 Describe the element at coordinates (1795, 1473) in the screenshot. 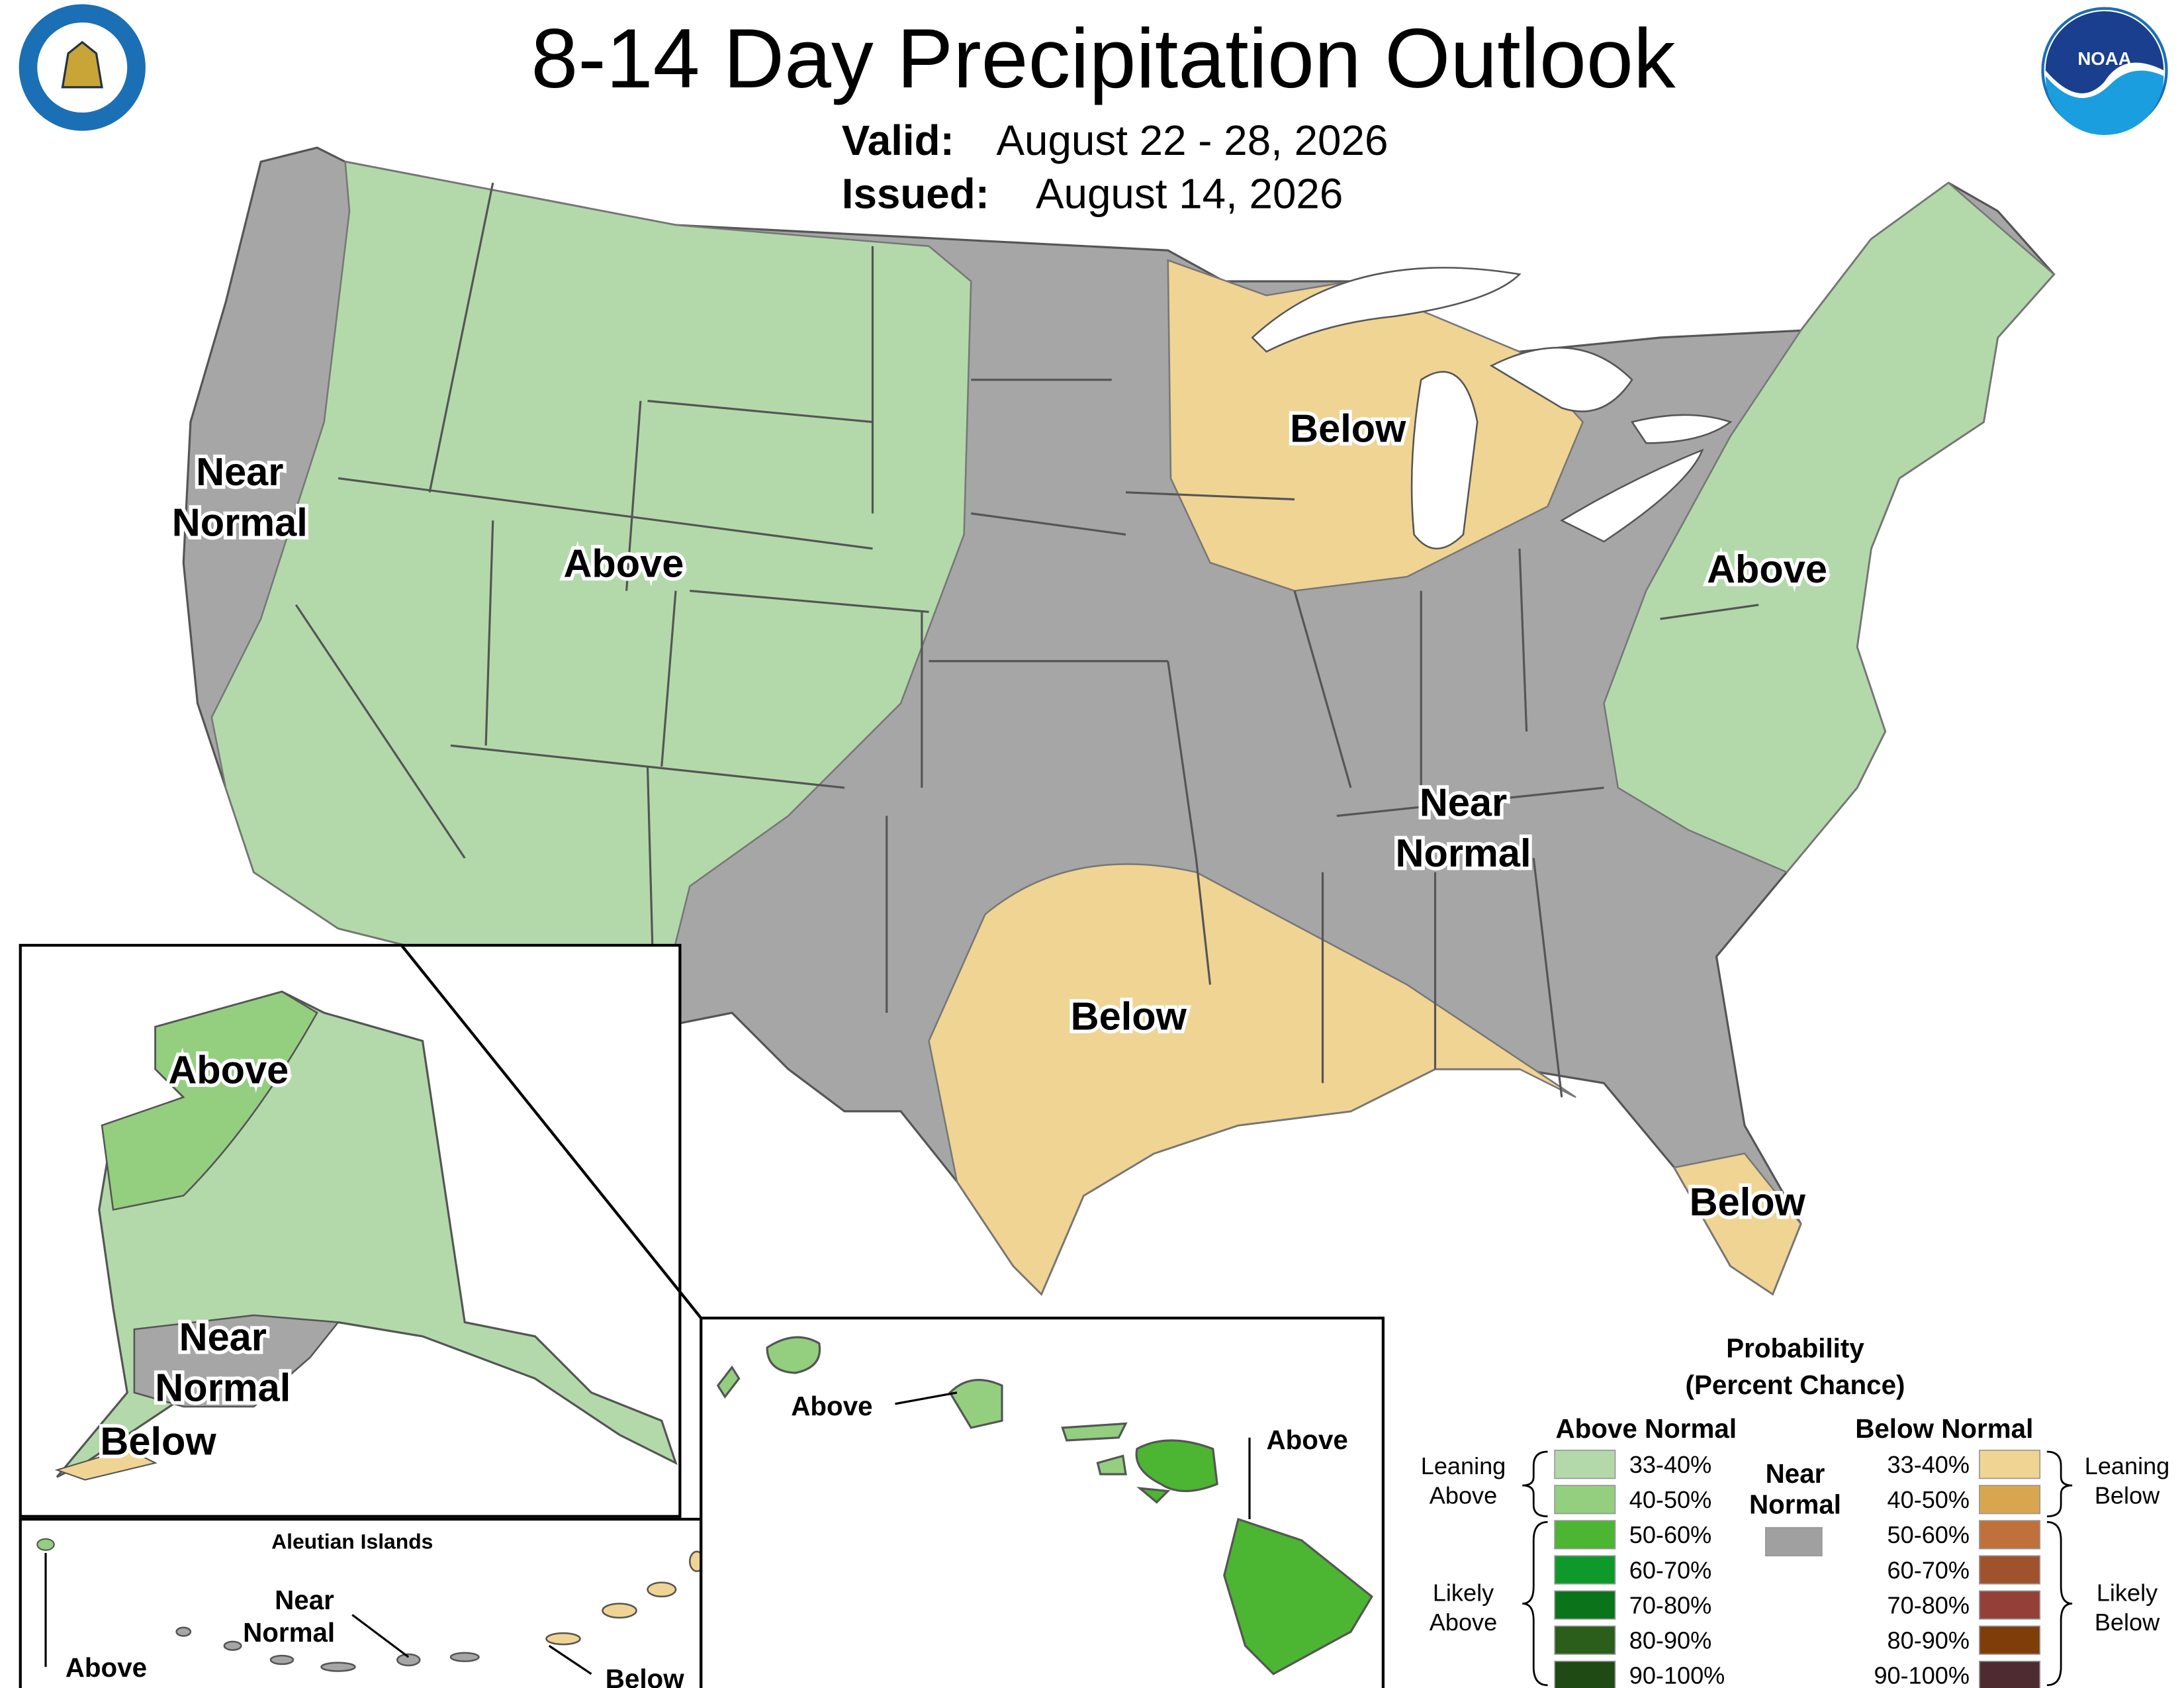

I see `legend-near: Near` at that location.